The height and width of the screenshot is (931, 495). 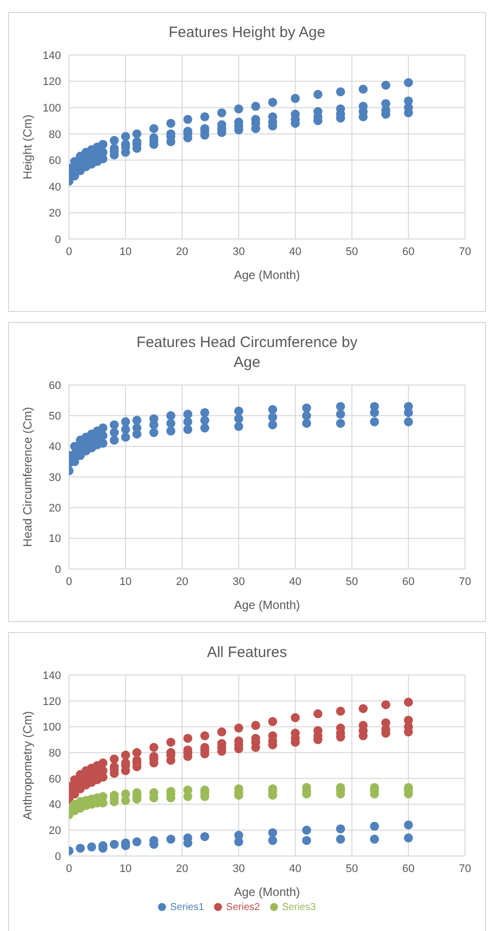 What do you see at coordinates (187, 907) in the screenshot?
I see `legend-label: Series1` at bounding box center [187, 907].